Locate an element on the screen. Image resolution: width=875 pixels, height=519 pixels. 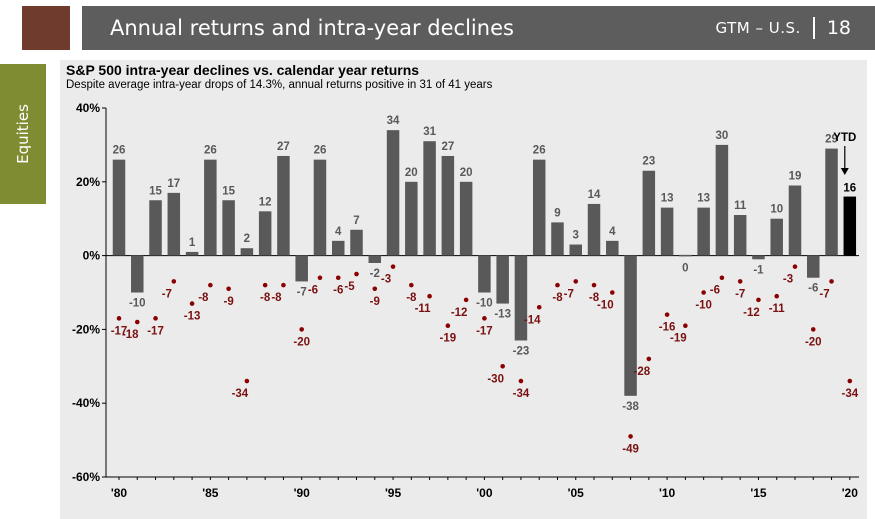
return-label: 14 is located at coordinates (594, 195).